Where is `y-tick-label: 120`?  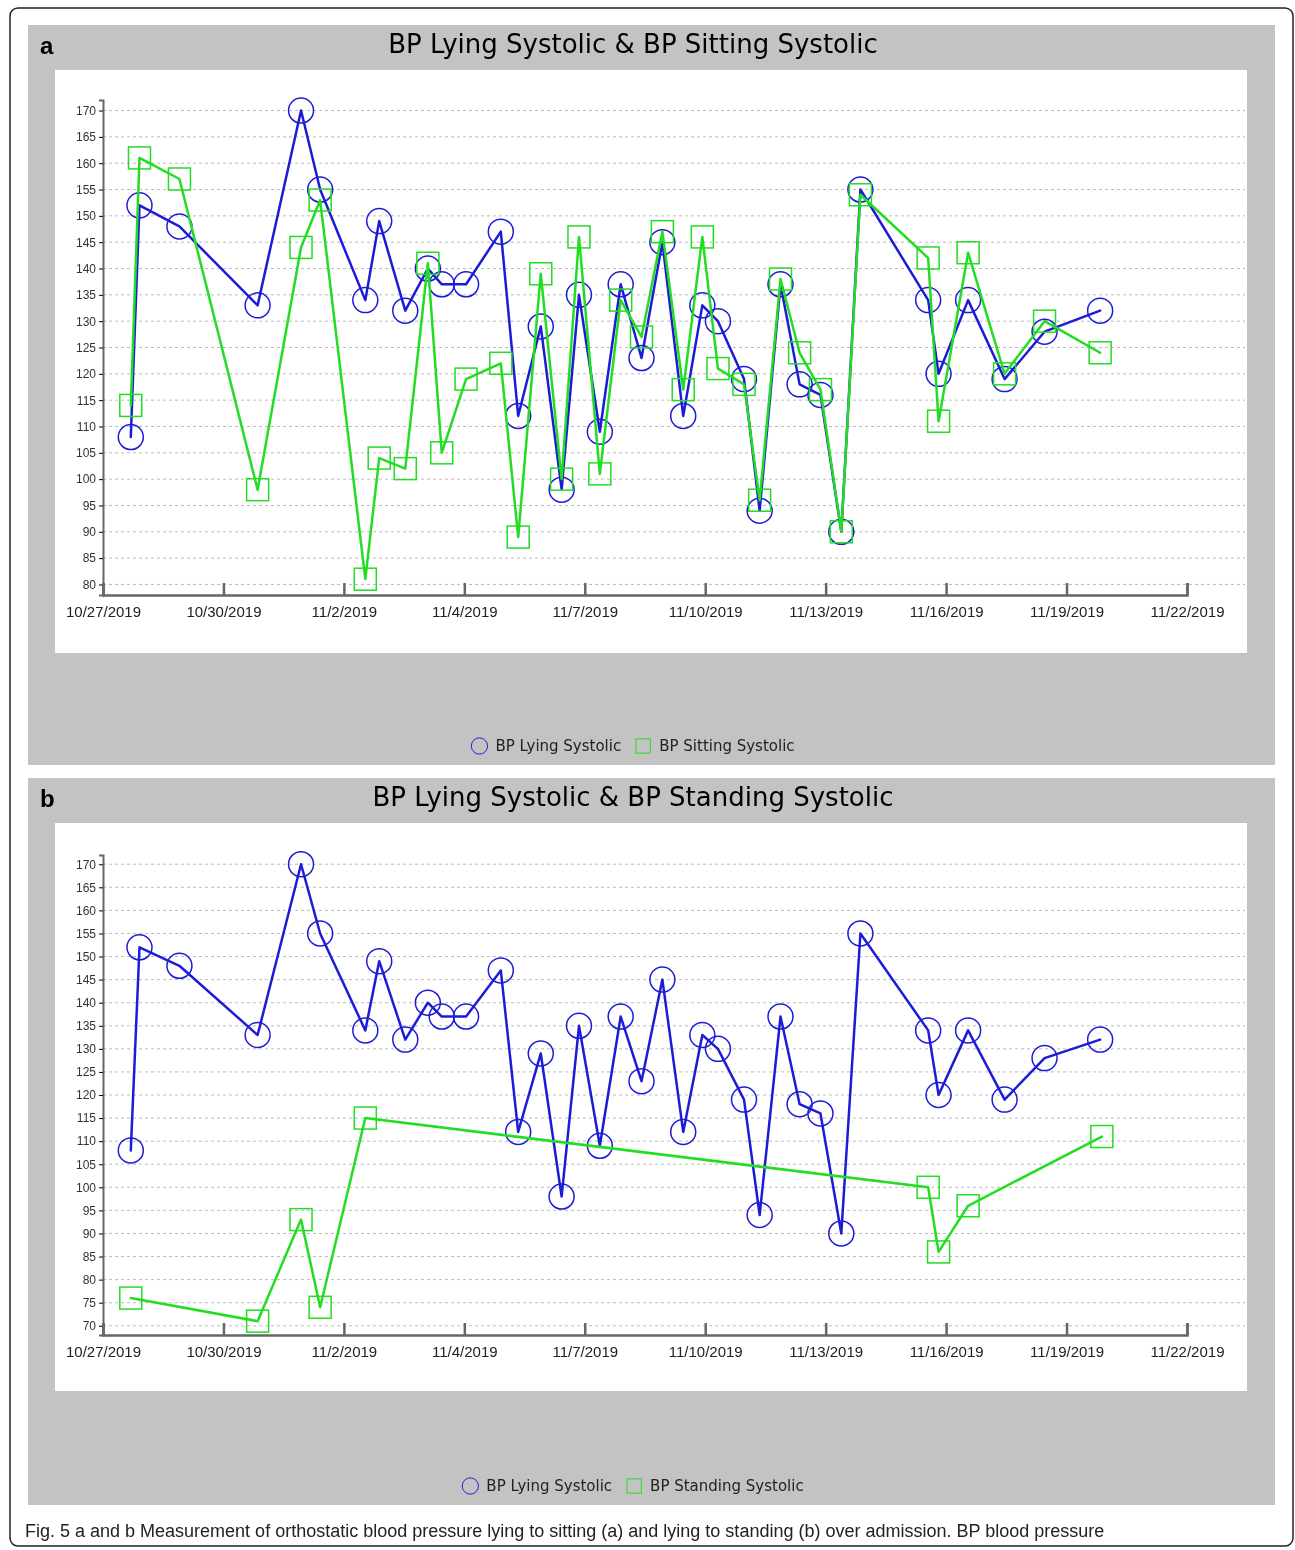
y-tick-label: 120 is located at coordinates (86, 374).